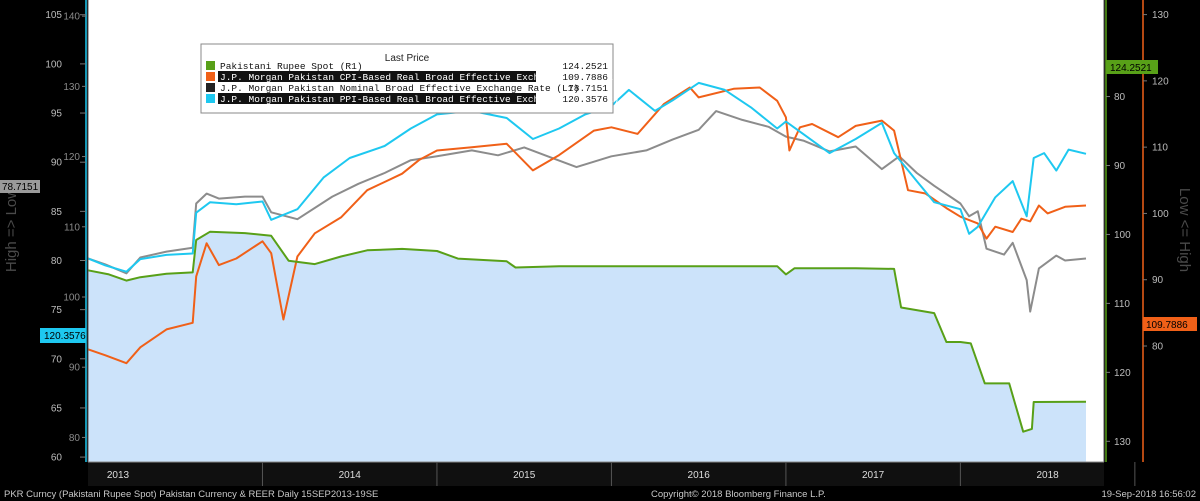 This screenshot has height=501, width=1200. Describe the element at coordinates (738, 494) in the screenshot. I see `footer-center: Copyright© 2018 Bloomberg Finance L.P.` at that location.